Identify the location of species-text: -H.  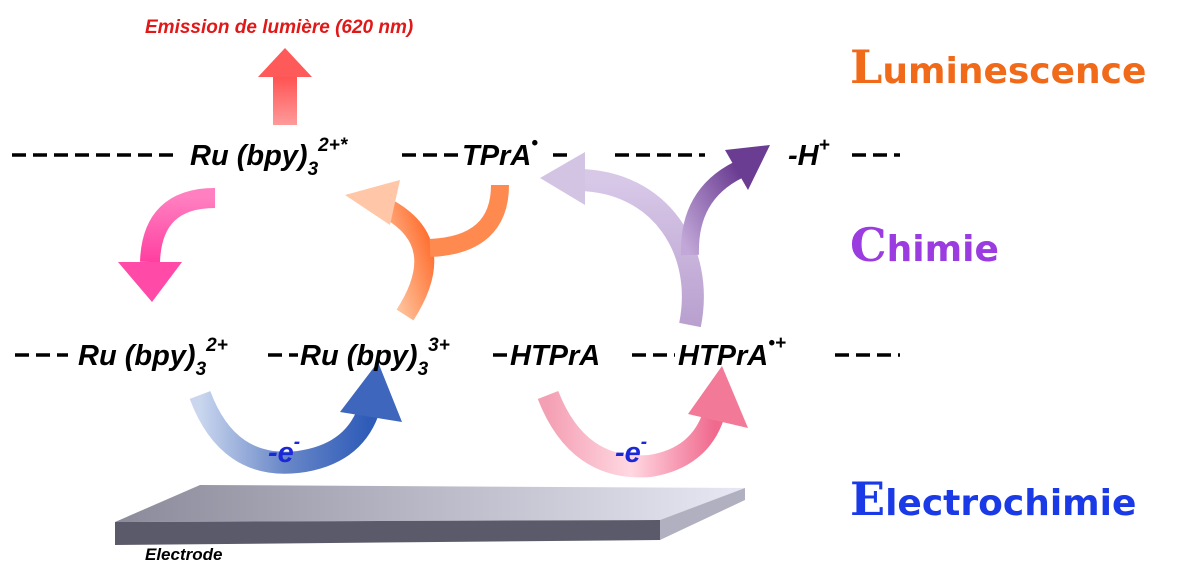
(804, 156).